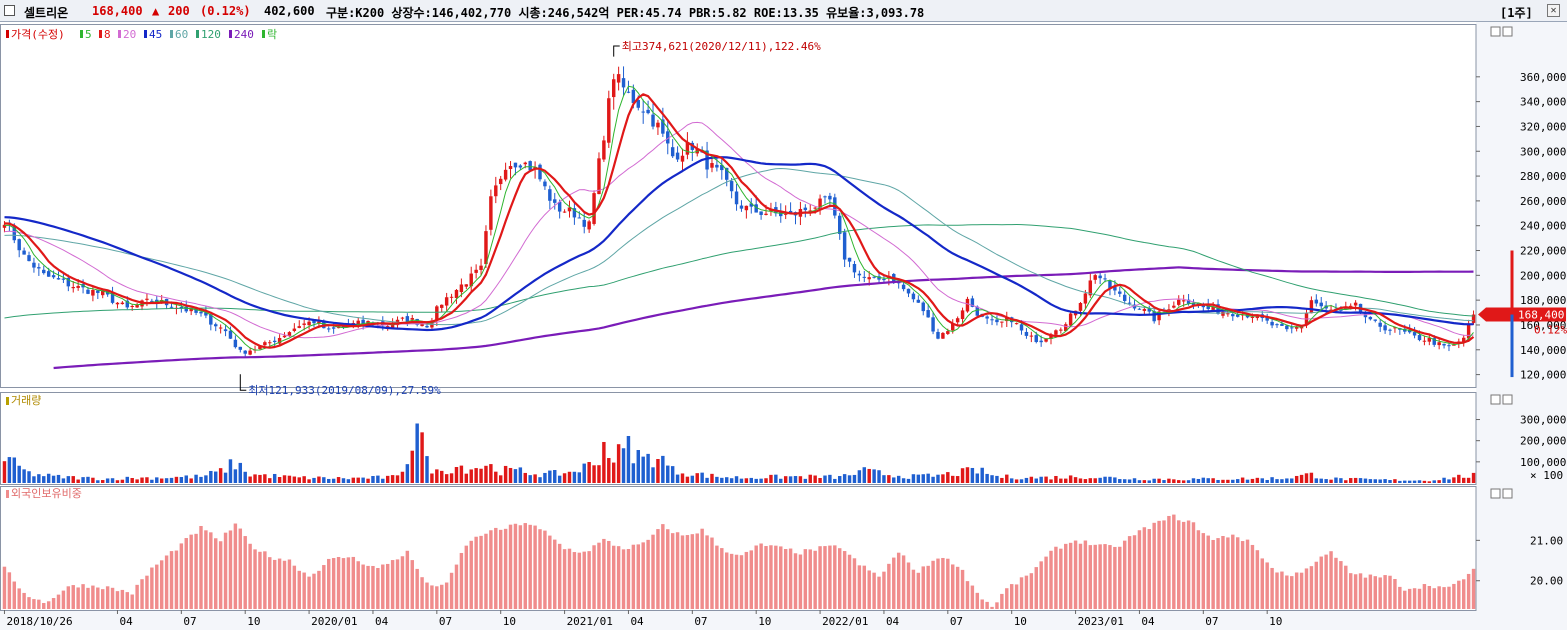 This screenshot has height=630, width=1567. What do you see at coordinates (616, 51) in the screenshot?
I see `high-annotation-leader` at bounding box center [616, 51].